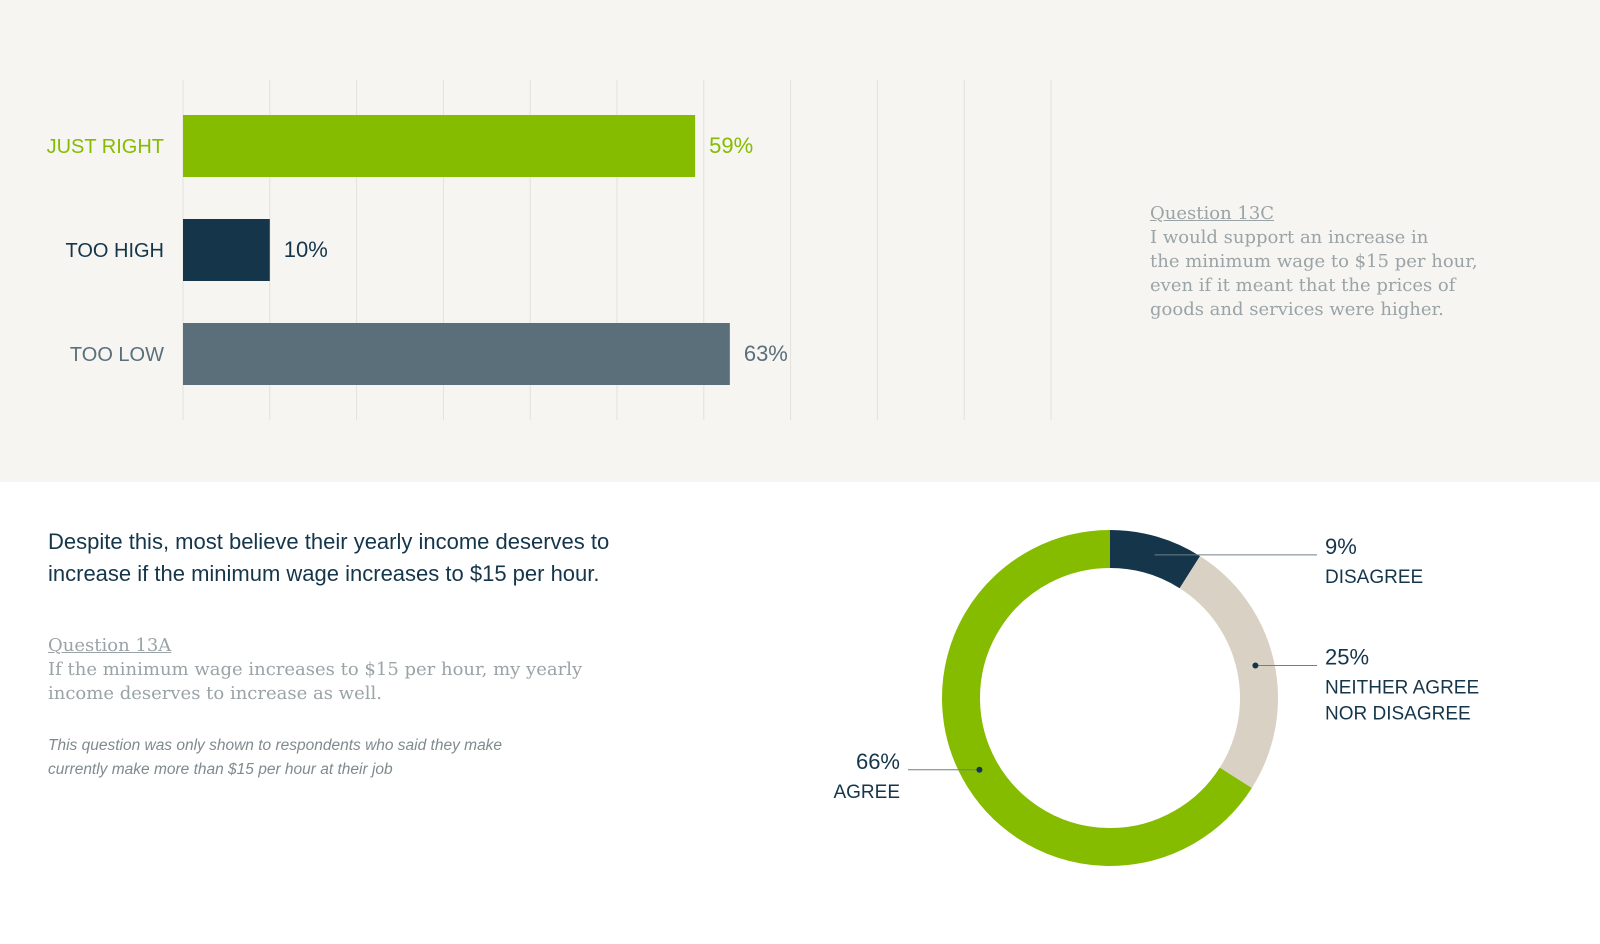 The width and height of the screenshot is (1600, 944). Describe the element at coordinates (114, 251) in the screenshot. I see `category-label: TOO HIGH` at that location.